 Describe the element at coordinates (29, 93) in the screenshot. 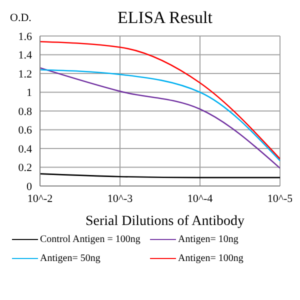

I see `y-tick-label: 1` at that location.